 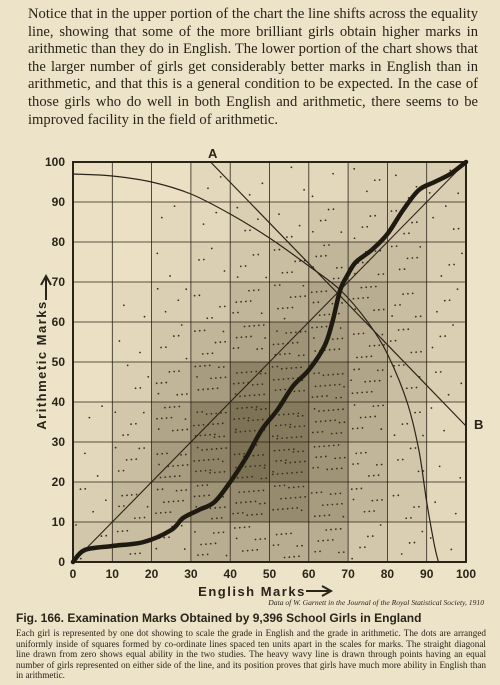 I want to click on x-tick-label: 30, so click(x=191, y=574).